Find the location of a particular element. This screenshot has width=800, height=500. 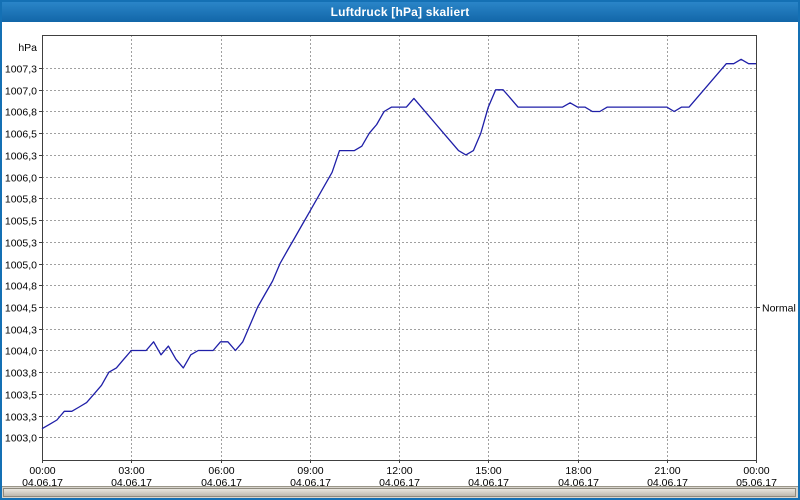

normal-marker-label: Normal is located at coordinates (779, 309).